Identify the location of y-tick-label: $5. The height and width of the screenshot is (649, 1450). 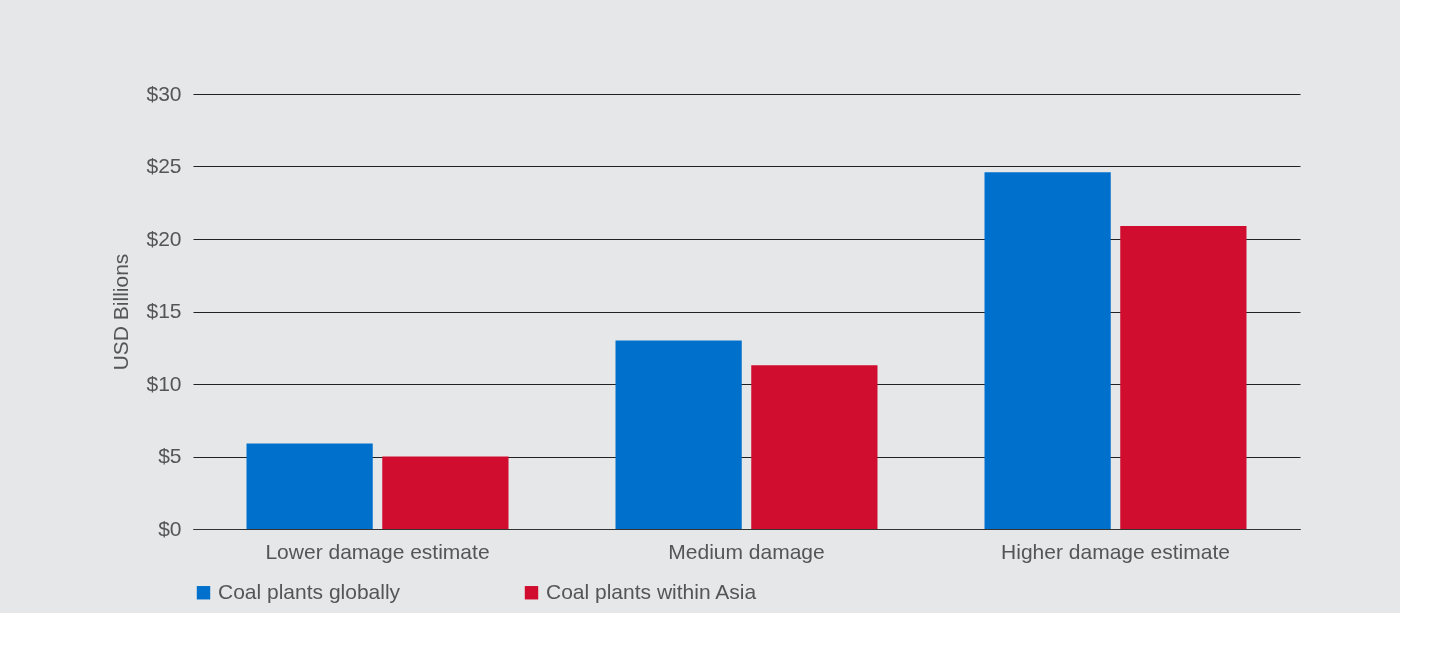
(170, 455).